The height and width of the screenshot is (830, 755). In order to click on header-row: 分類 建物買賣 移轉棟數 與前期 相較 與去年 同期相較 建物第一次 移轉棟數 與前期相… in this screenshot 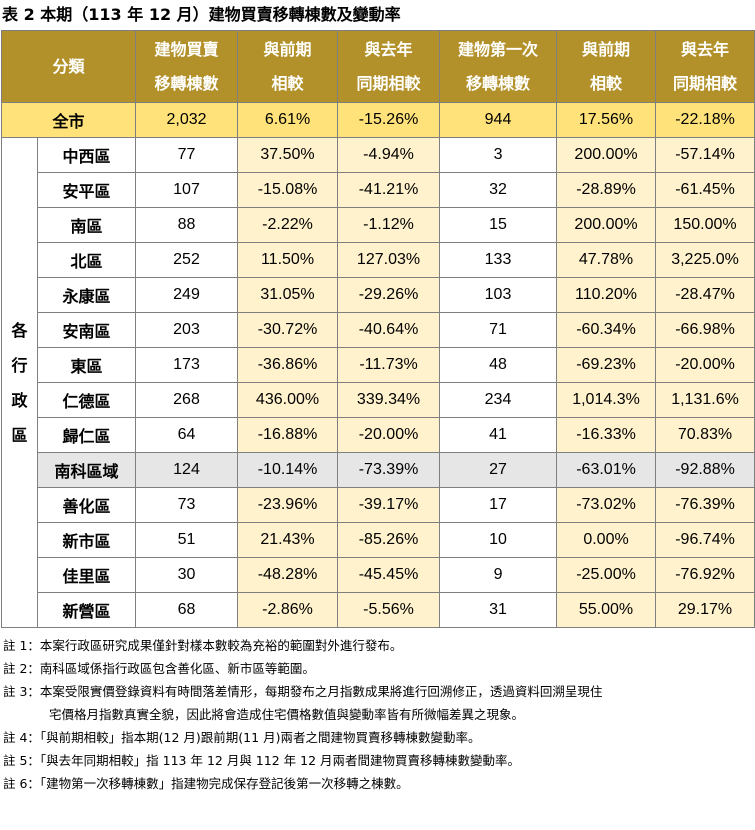, I will do `click(377, 66)`.